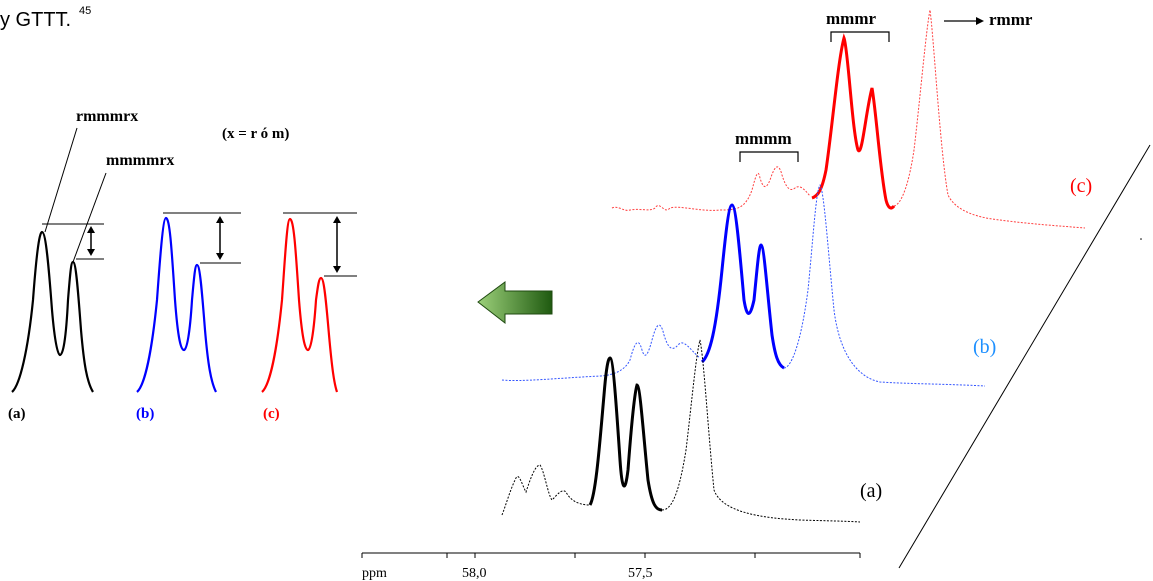 This screenshot has width=1153, height=581. I want to click on label-left-a: (a), so click(17, 414).